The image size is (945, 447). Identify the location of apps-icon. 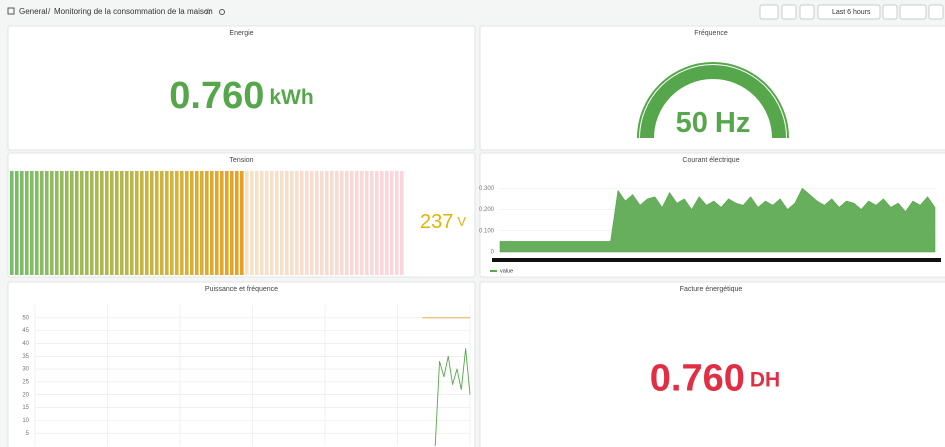
(11, 11).